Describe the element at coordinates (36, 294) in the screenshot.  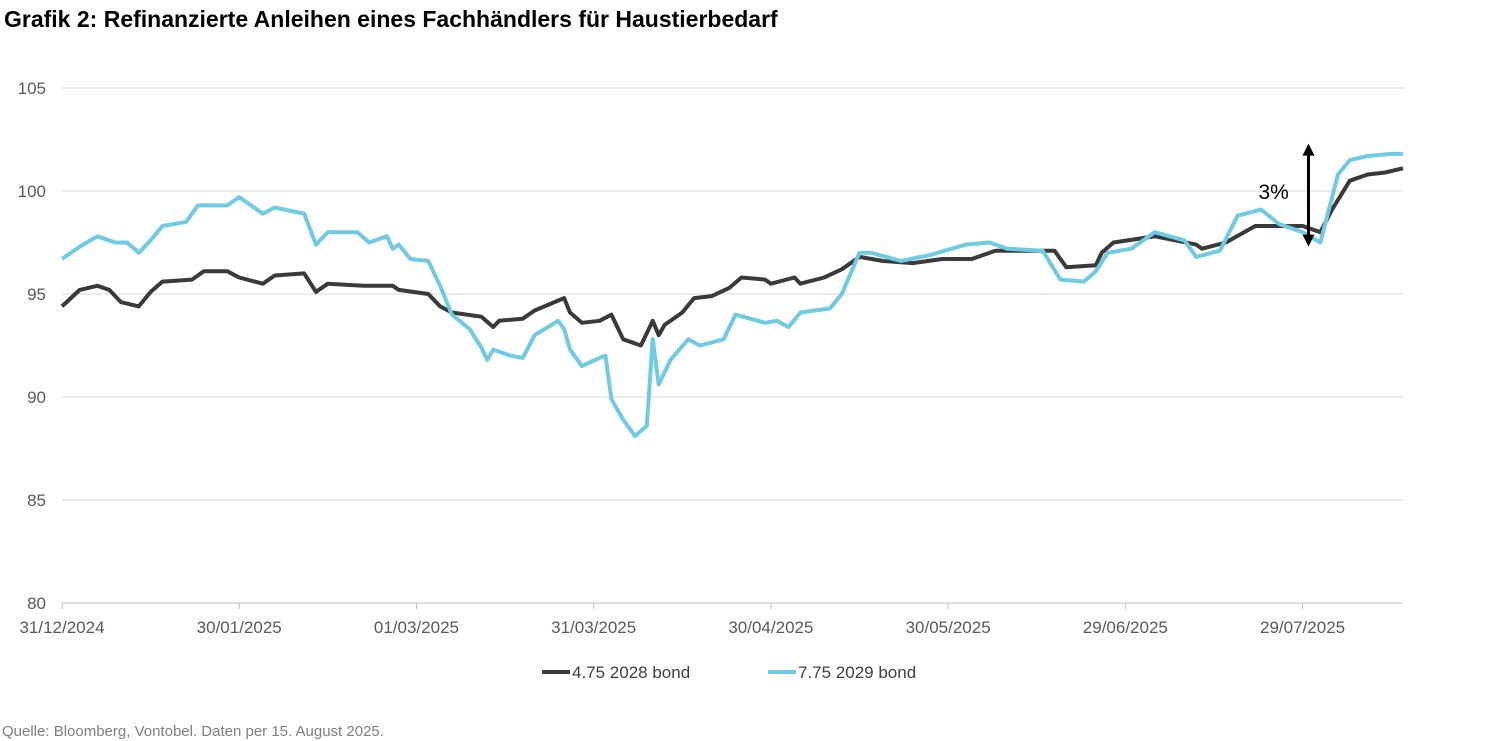
I see `y-tick-label: 95` at that location.